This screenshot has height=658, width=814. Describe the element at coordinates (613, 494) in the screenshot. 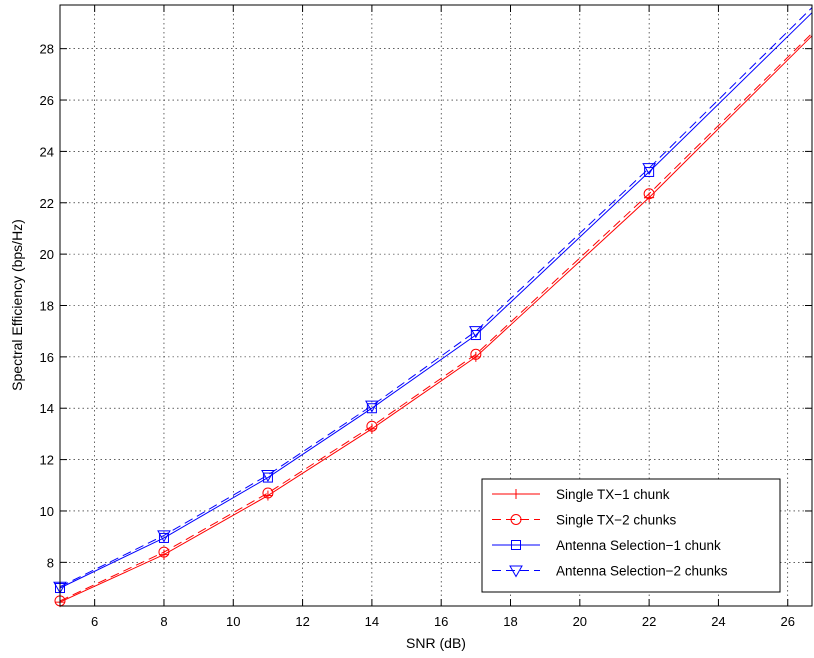

I see `legend-label-0: Single TX−1 chunk` at that location.